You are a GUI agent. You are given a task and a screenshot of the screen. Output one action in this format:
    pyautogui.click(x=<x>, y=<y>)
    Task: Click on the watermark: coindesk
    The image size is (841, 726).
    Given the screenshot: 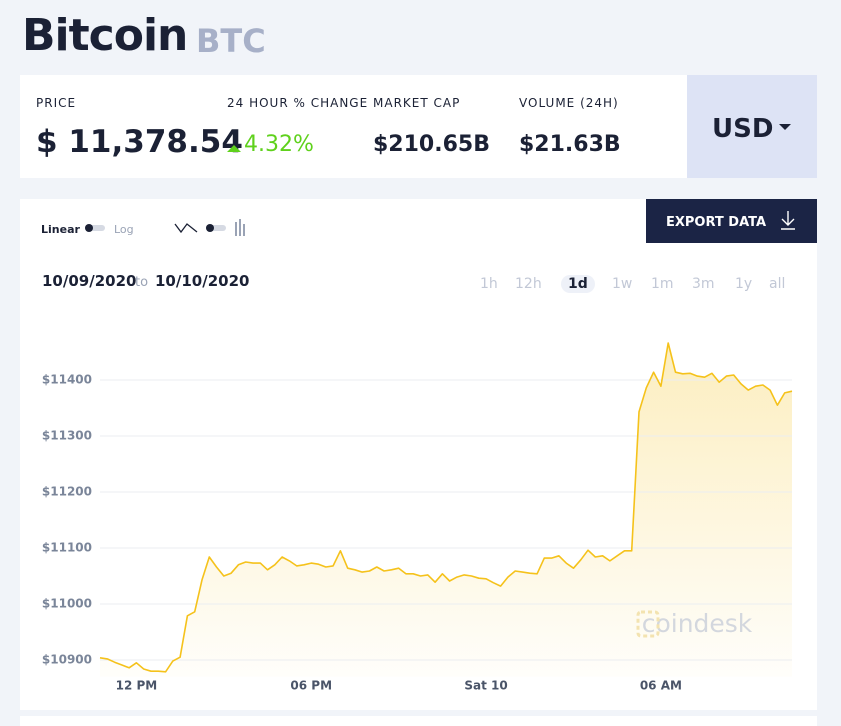 What is the action you would take?
    pyautogui.click(x=697, y=623)
    